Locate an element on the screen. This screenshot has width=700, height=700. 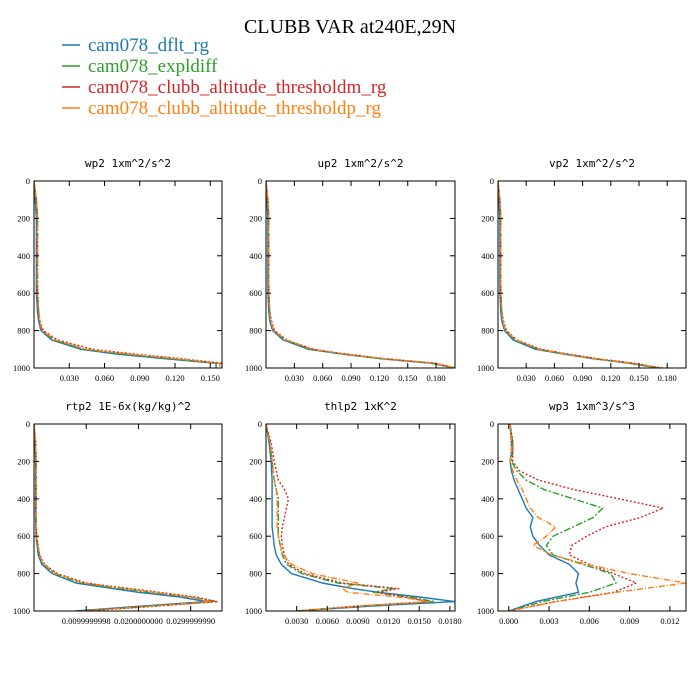
figure-title: CLUBB VAR at240E,29N is located at coordinates (350, 27).